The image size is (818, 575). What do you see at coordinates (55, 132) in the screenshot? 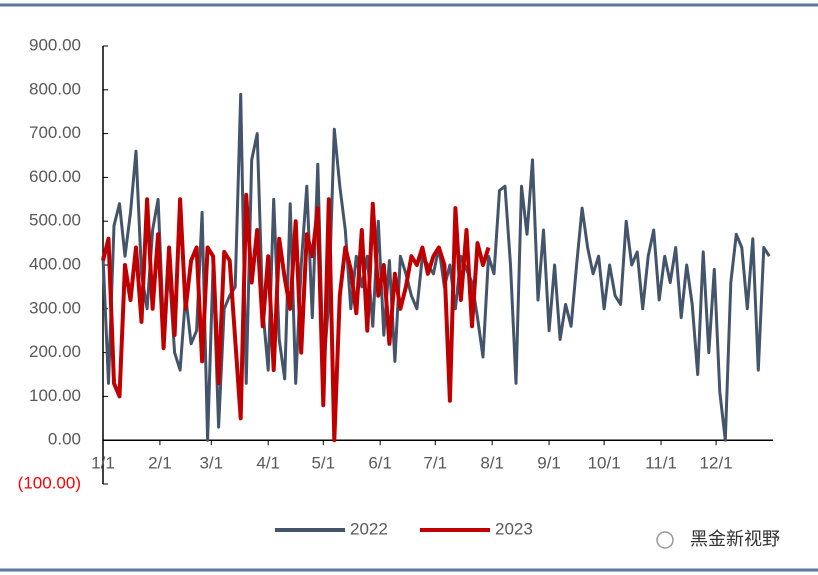
I see `y-tick-label: 700.00` at bounding box center [55, 132].